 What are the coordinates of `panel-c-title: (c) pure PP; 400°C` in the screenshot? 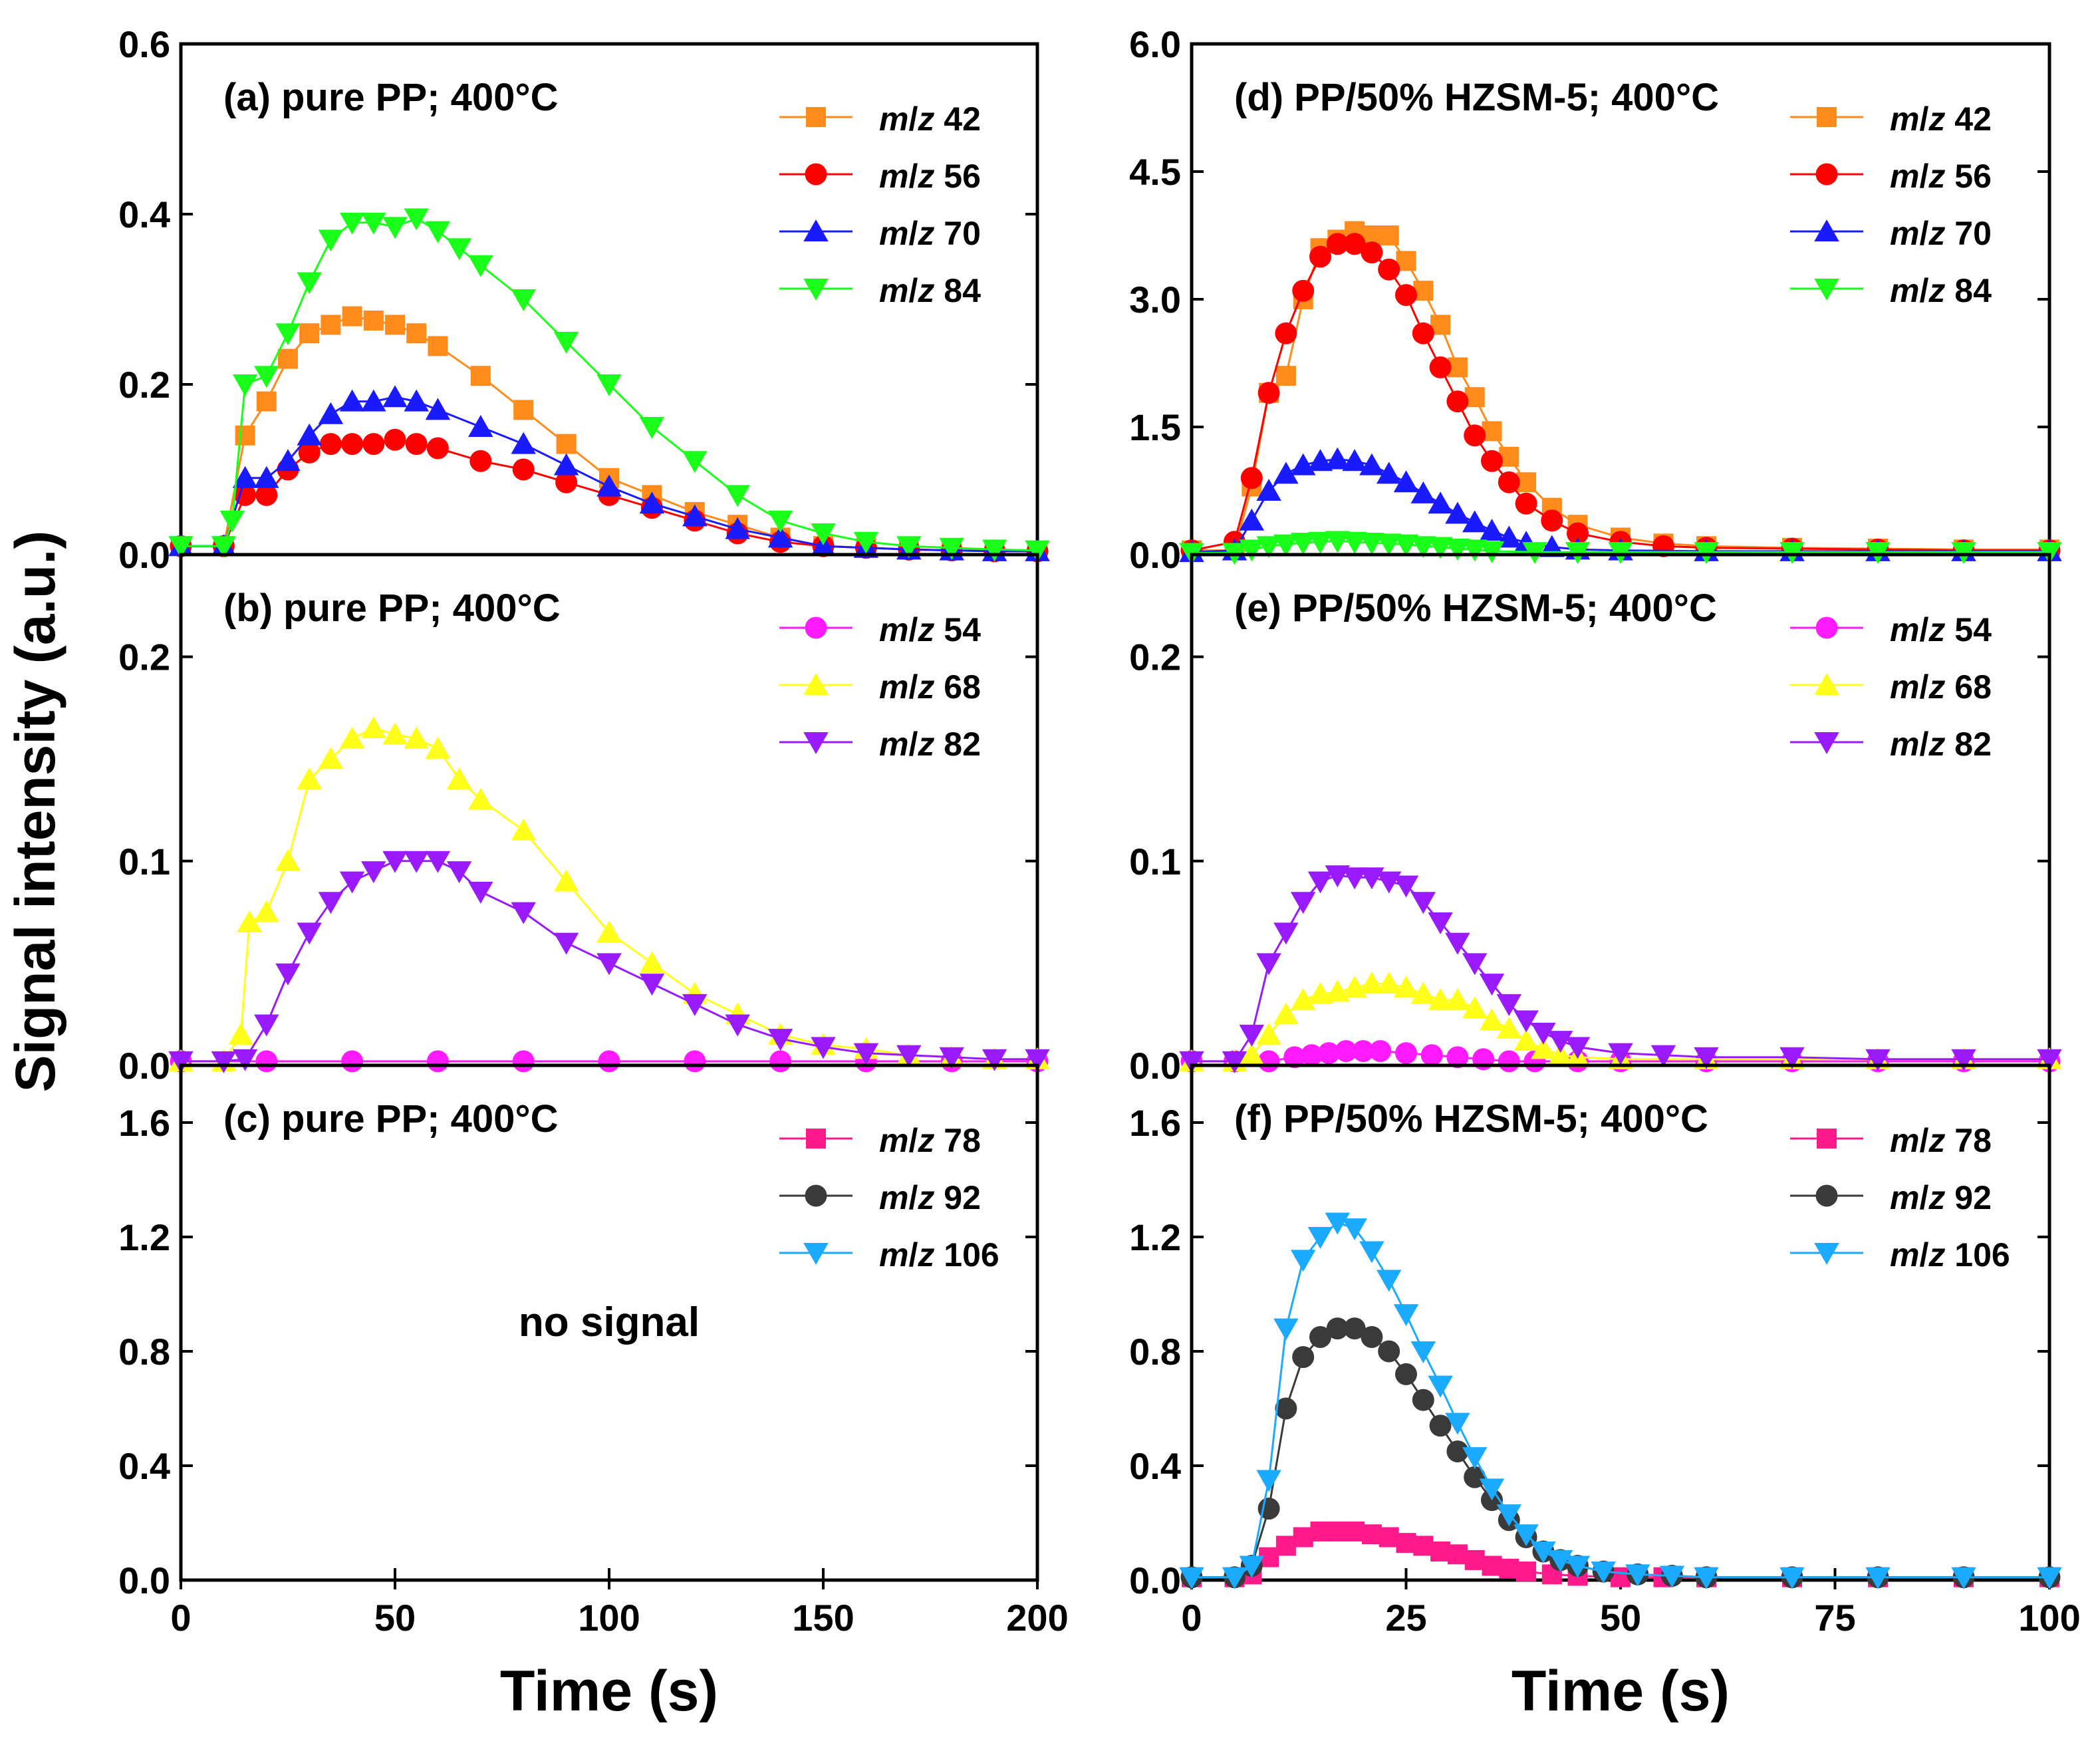 It's located at (390, 1119).